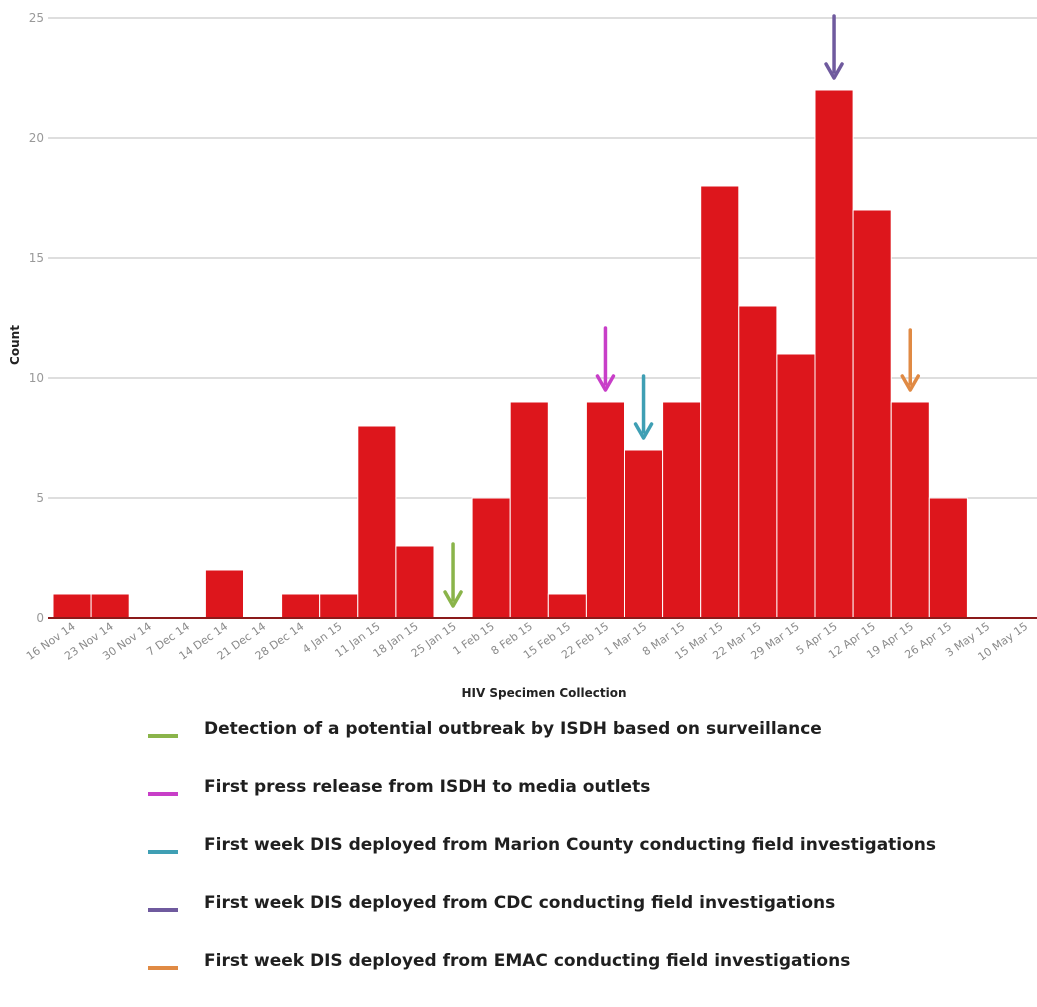 This screenshot has height=1007, width=1037. Describe the element at coordinates (36, 258) in the screenshot. I see `y-tick-label: 15` at that location.